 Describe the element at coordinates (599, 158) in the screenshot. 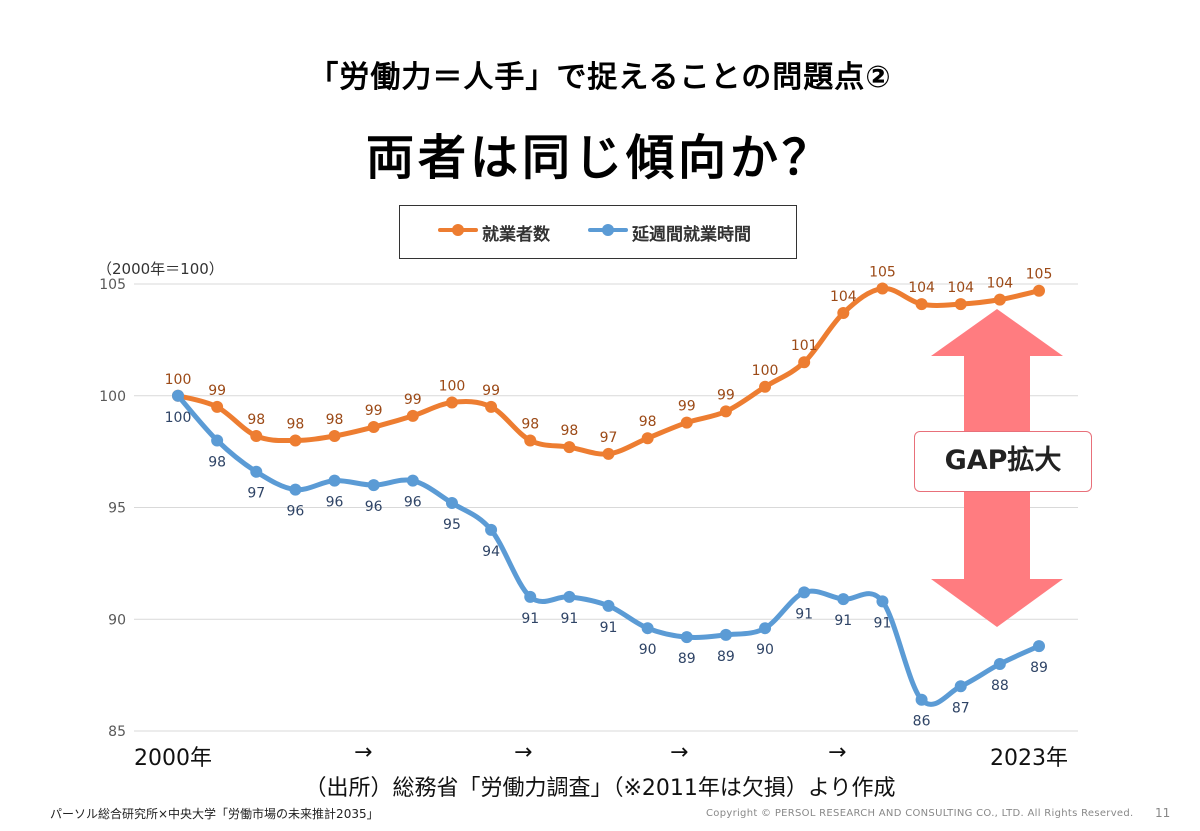

I see `slide-title: 両者は同じ傾向か？` at that location.